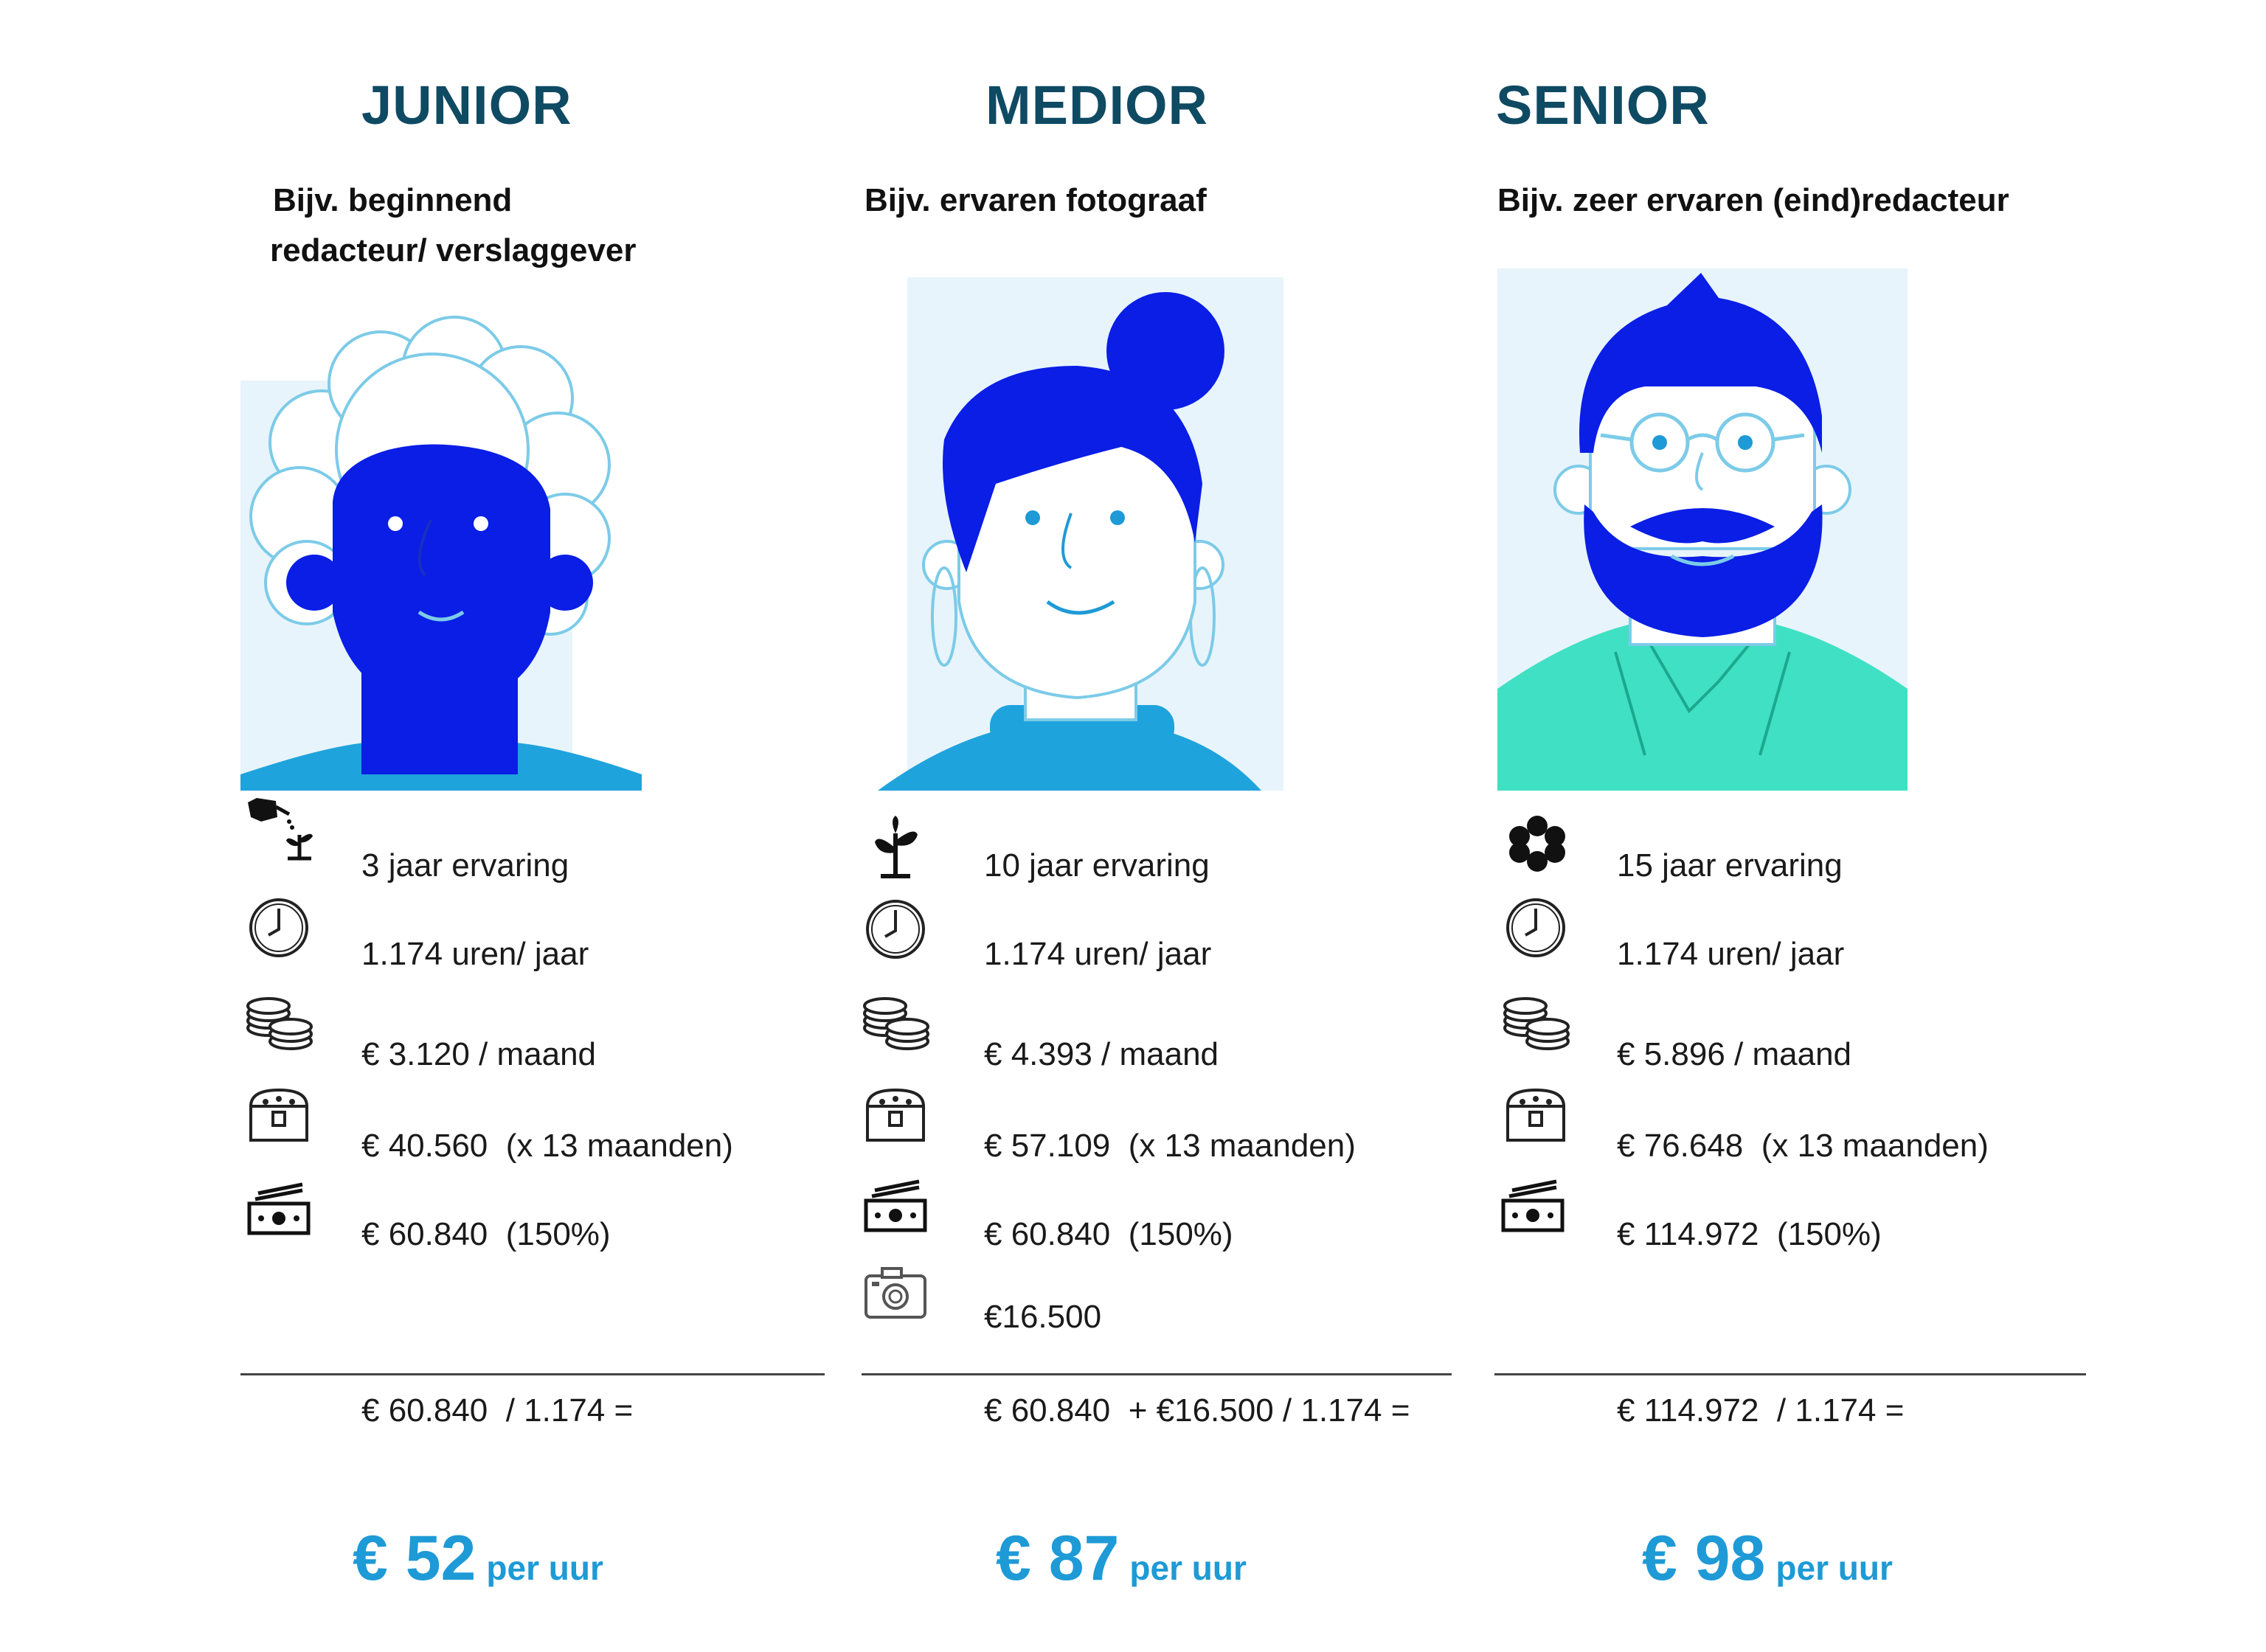  Describe the element at coordinates (1036, 200) in the screenshot. I see `column-subtitle: Bijv. ervaren fotograaf` at that location.